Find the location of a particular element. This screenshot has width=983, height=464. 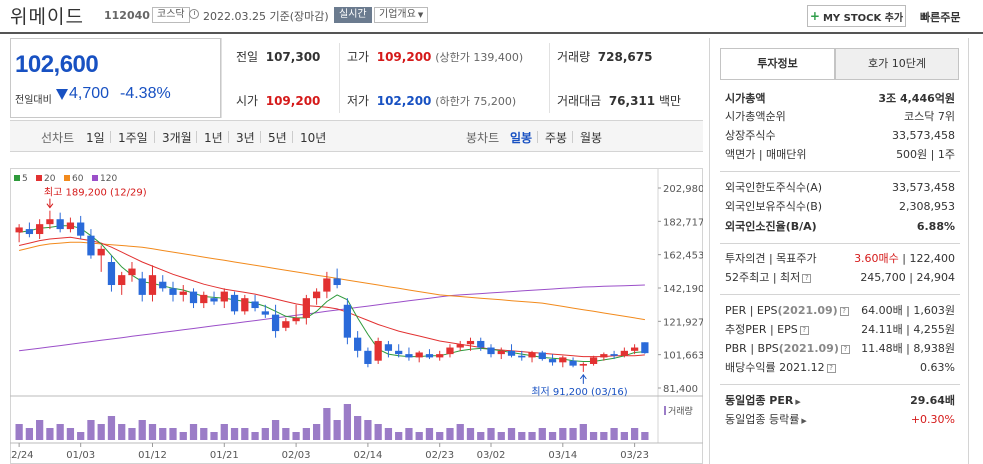

foreign-limit-row: 외국인한도주식수(A) 33,573,458 is located at coordinates (840, 188).